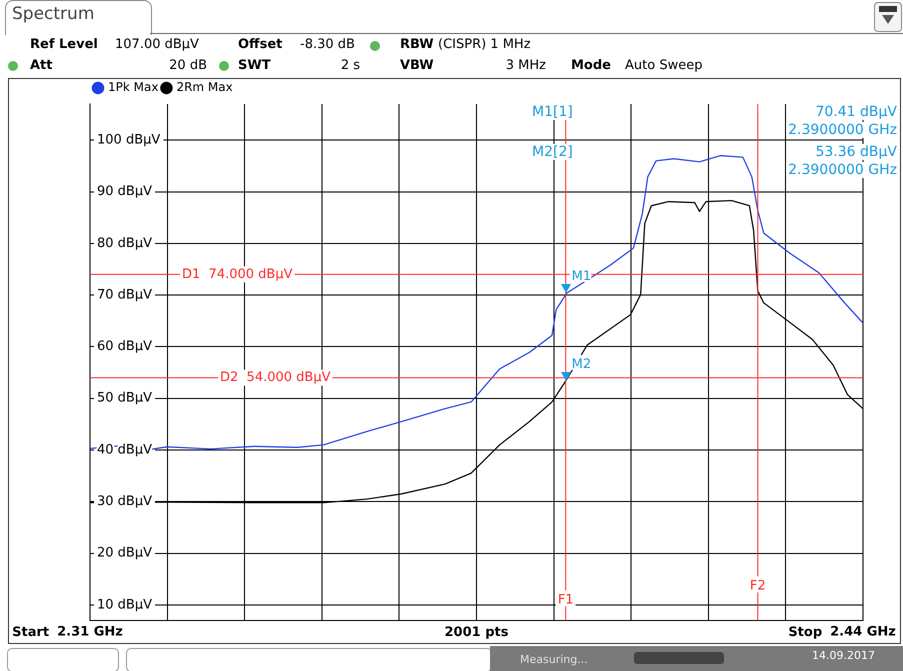 This screenshot has height=671, width=903. I want to click on text: Att, so click(41, 66).